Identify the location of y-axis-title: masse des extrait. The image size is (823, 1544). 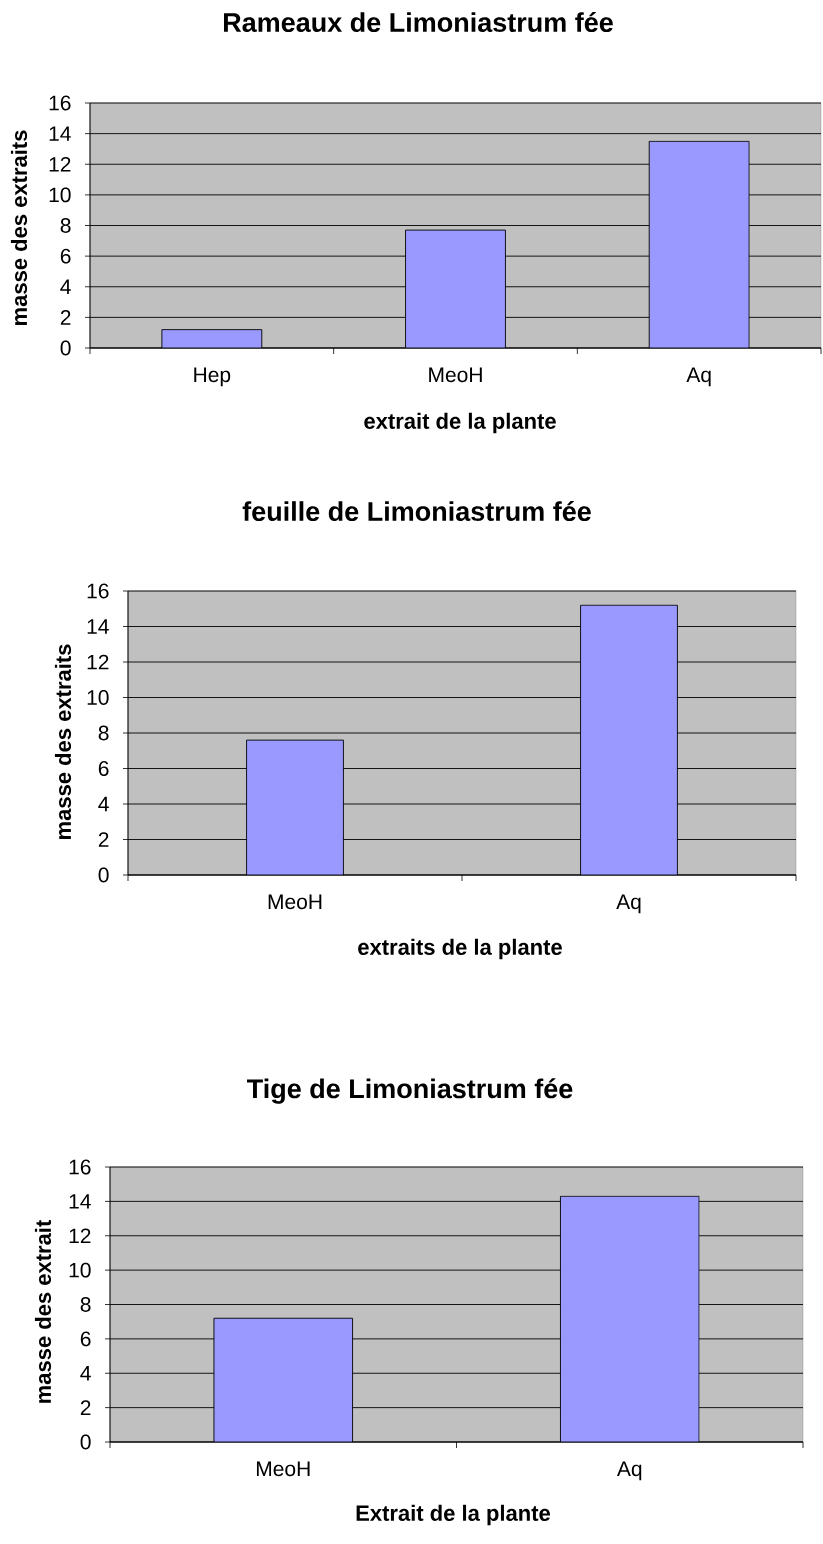
(43, 1311).